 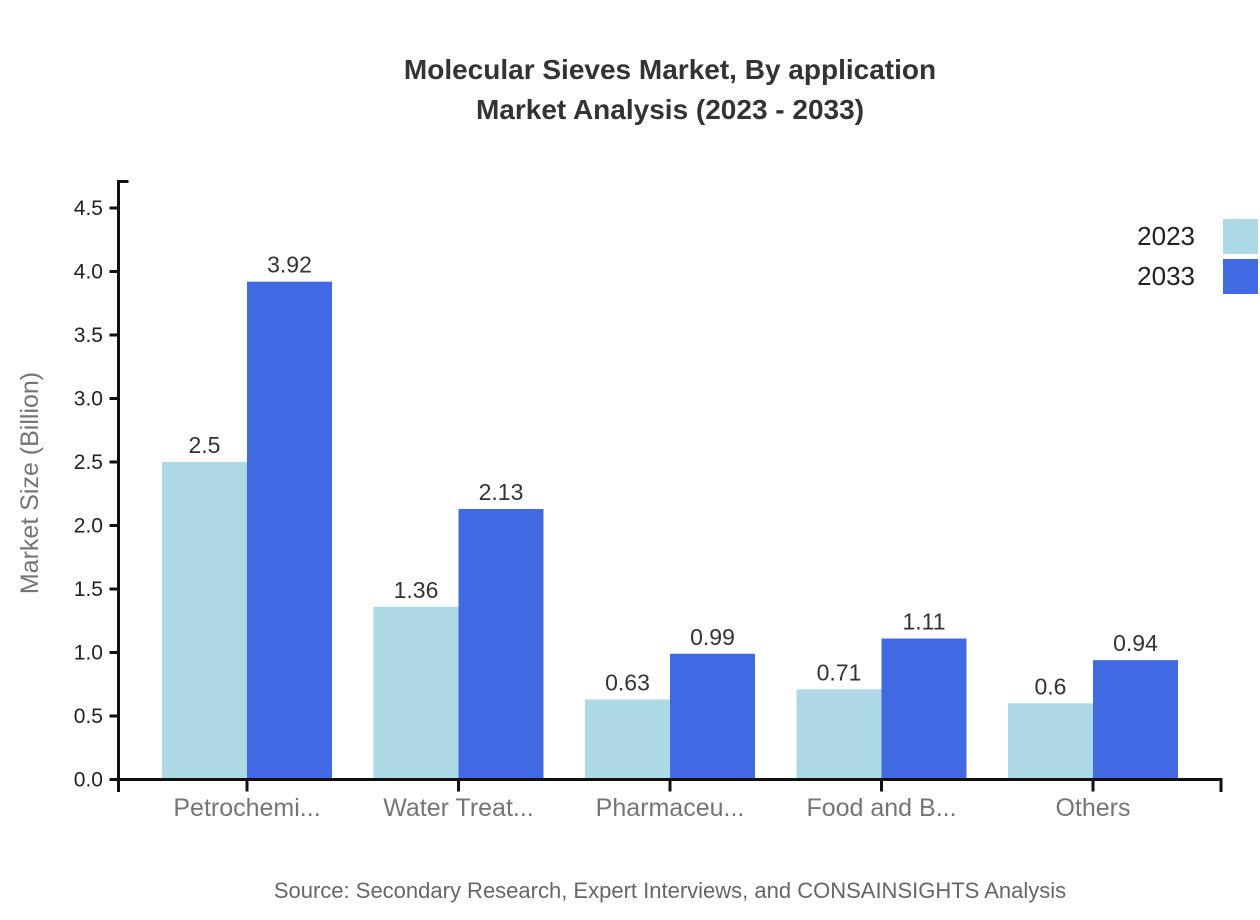 What do you see at coordinates (416, 590) in the screenshot?
I see `value-label-2023-water-treat: 1.36` at bounding box center [416, 590].